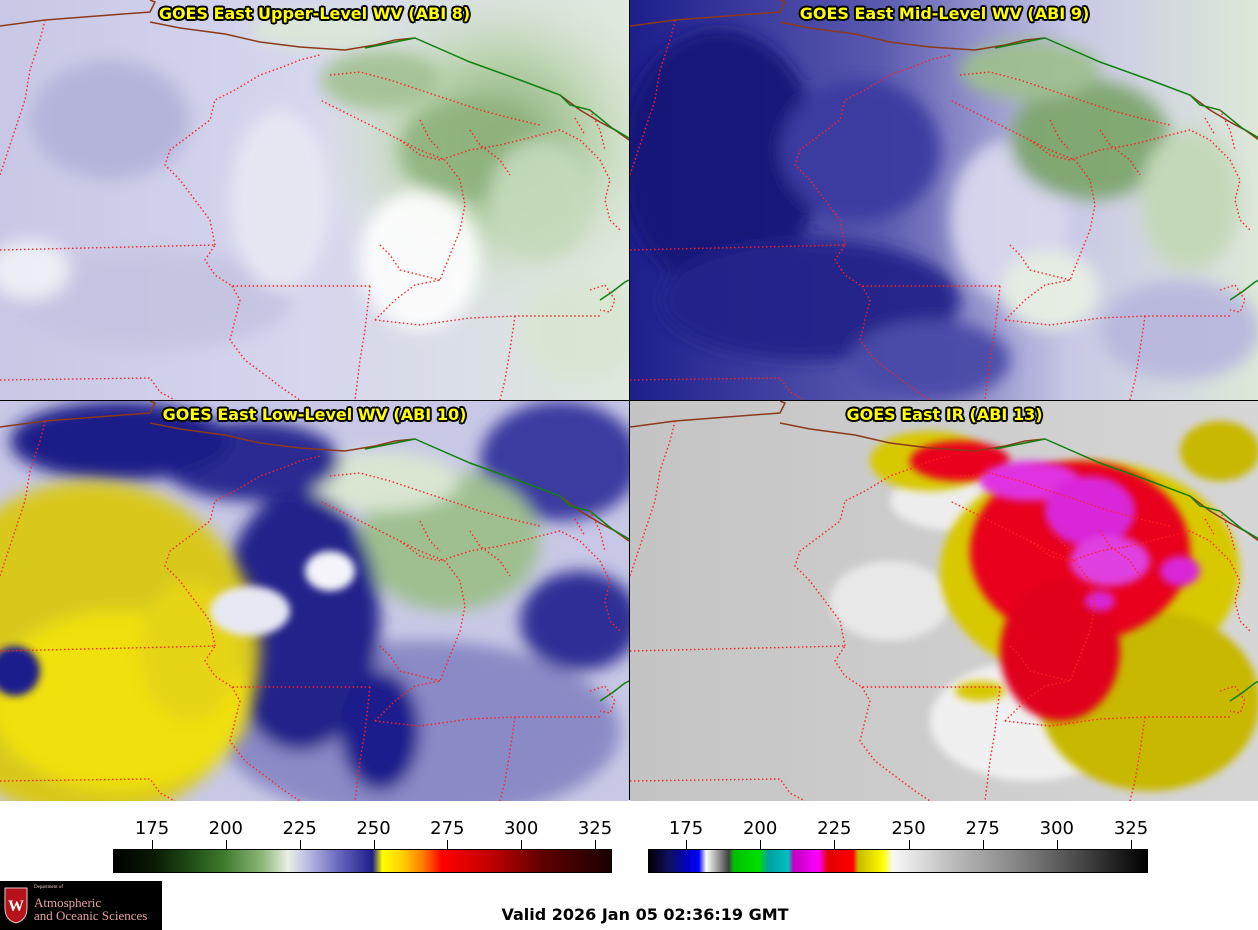  Describe the element at coordinates (49, 887) in the screenshot. I see `logo-line-1: Department of` at that location.